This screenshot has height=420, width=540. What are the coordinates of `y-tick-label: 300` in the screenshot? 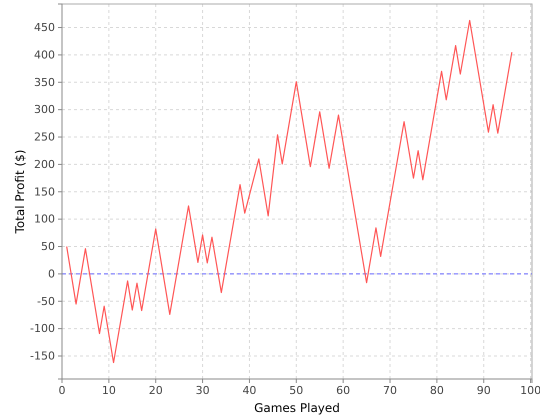 It's located at (44, 109).